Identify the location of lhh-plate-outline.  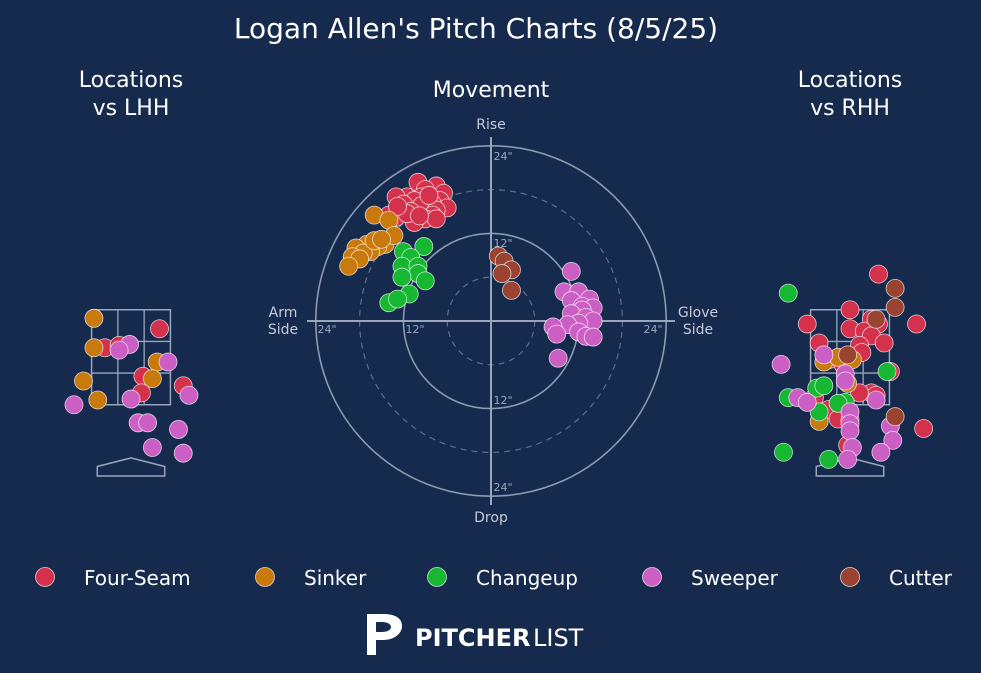
(131, 467).